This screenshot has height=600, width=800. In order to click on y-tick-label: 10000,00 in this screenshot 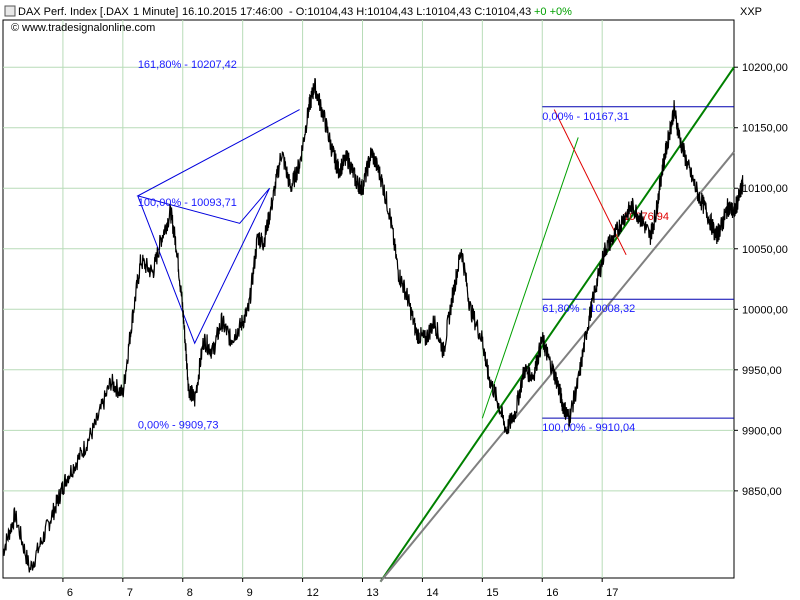, I will do `click(765, 310)`.